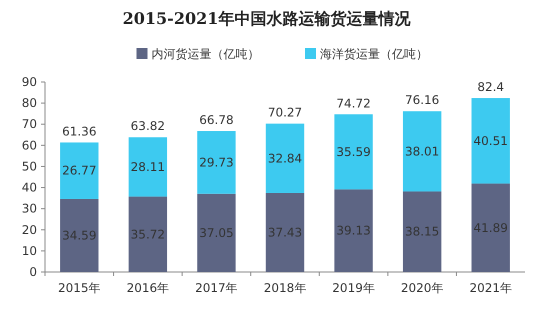  I want to click on total-label: 76.16, so click(422, 100).